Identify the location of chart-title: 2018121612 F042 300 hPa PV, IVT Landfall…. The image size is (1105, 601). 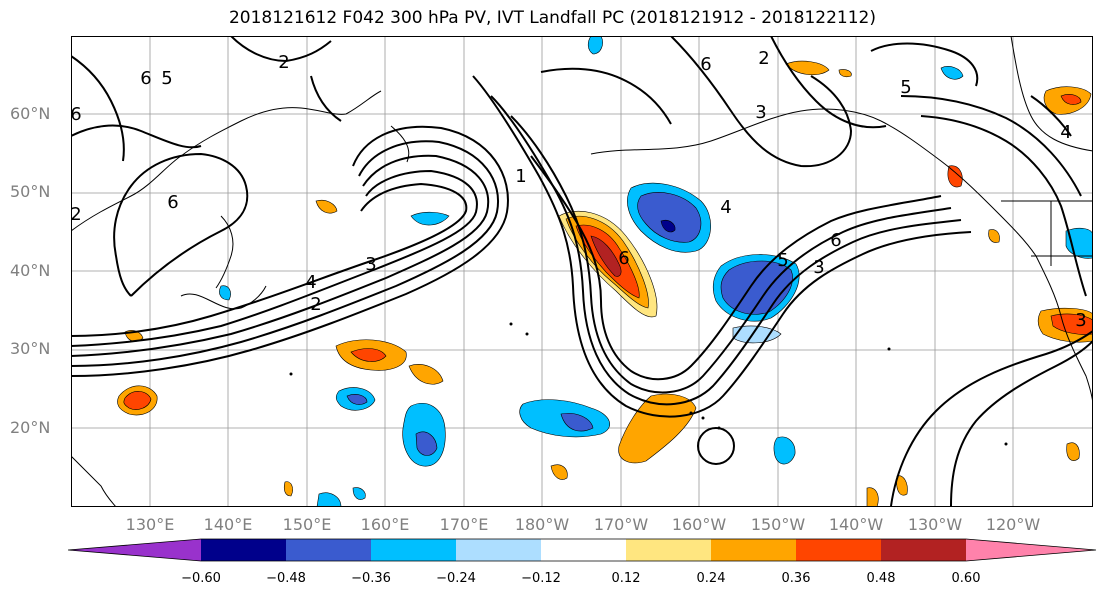
(552, 18).